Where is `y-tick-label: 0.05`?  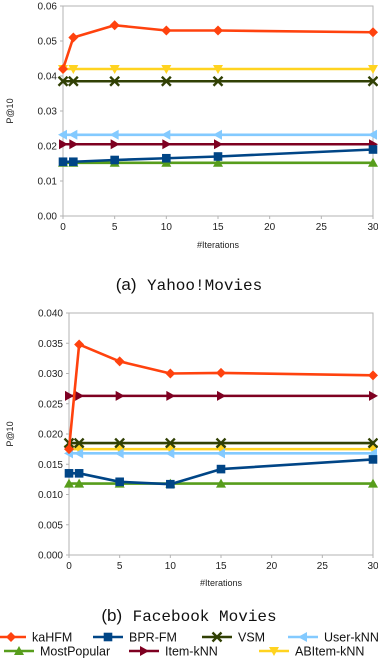
y-tick-label: 0.05 is located at coordinates (48, 42).